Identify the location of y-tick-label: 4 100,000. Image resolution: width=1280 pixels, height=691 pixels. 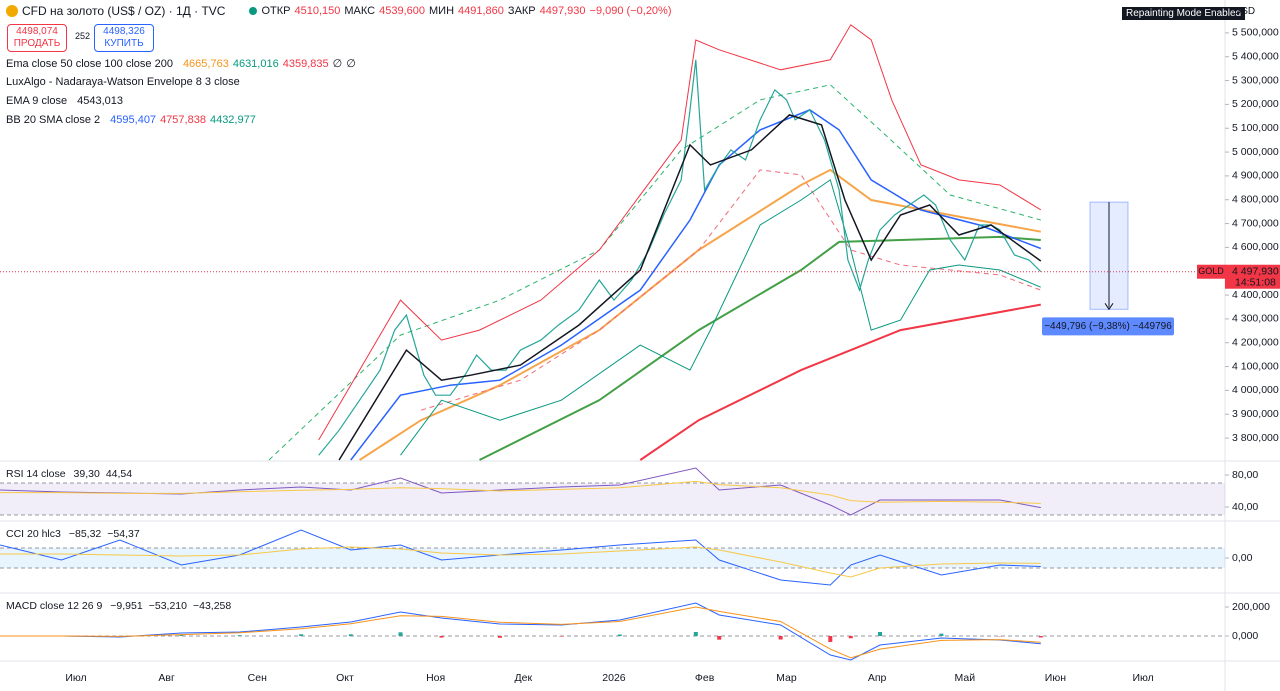
(1255, 366).